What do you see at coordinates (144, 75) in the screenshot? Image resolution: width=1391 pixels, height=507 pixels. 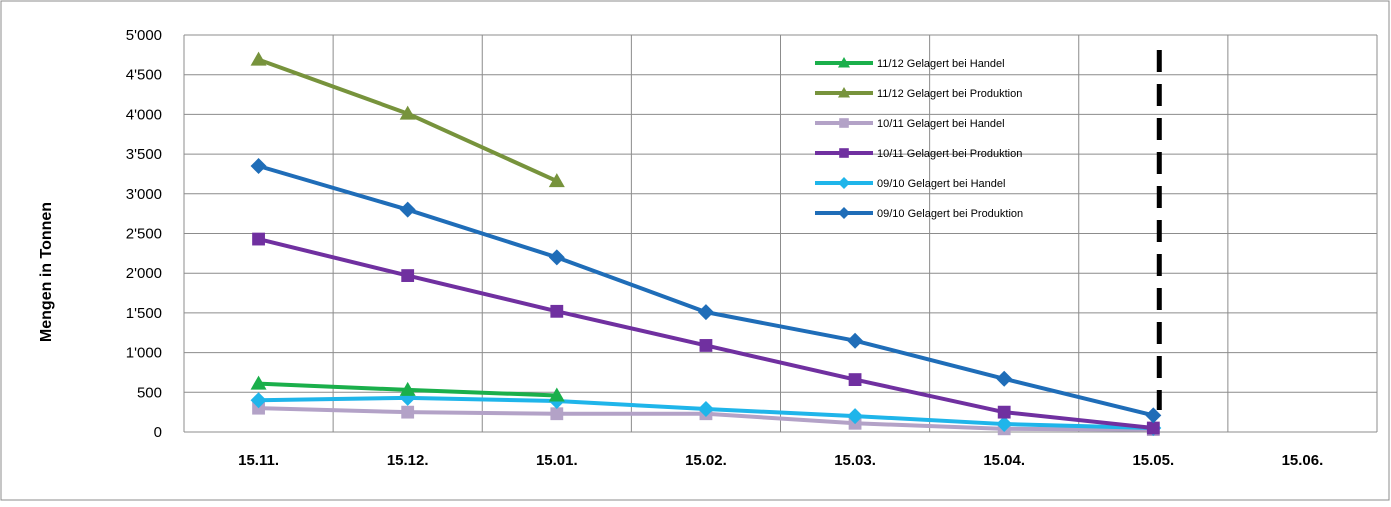 I see `y-tick-label: 4'500` at bounding box center [144, 75].